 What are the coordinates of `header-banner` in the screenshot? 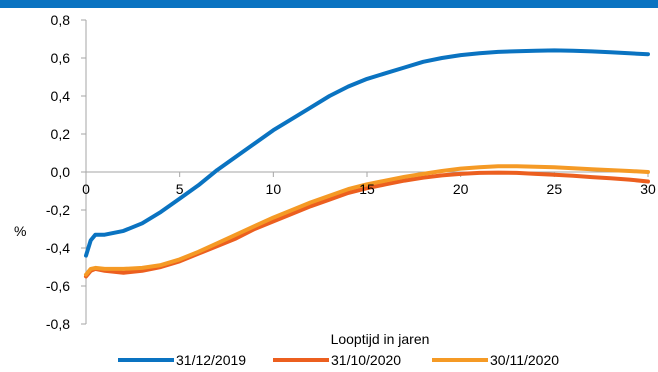 It's located at (329, 4).